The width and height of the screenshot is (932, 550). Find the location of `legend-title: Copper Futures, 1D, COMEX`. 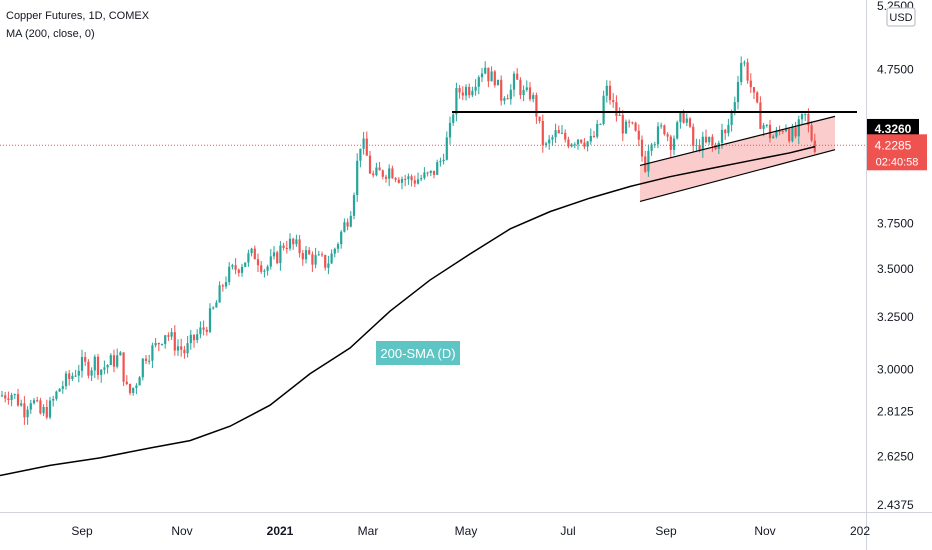

legend-title: Copper Futures, 1D, COMEX is located at coordinates (78, 16).